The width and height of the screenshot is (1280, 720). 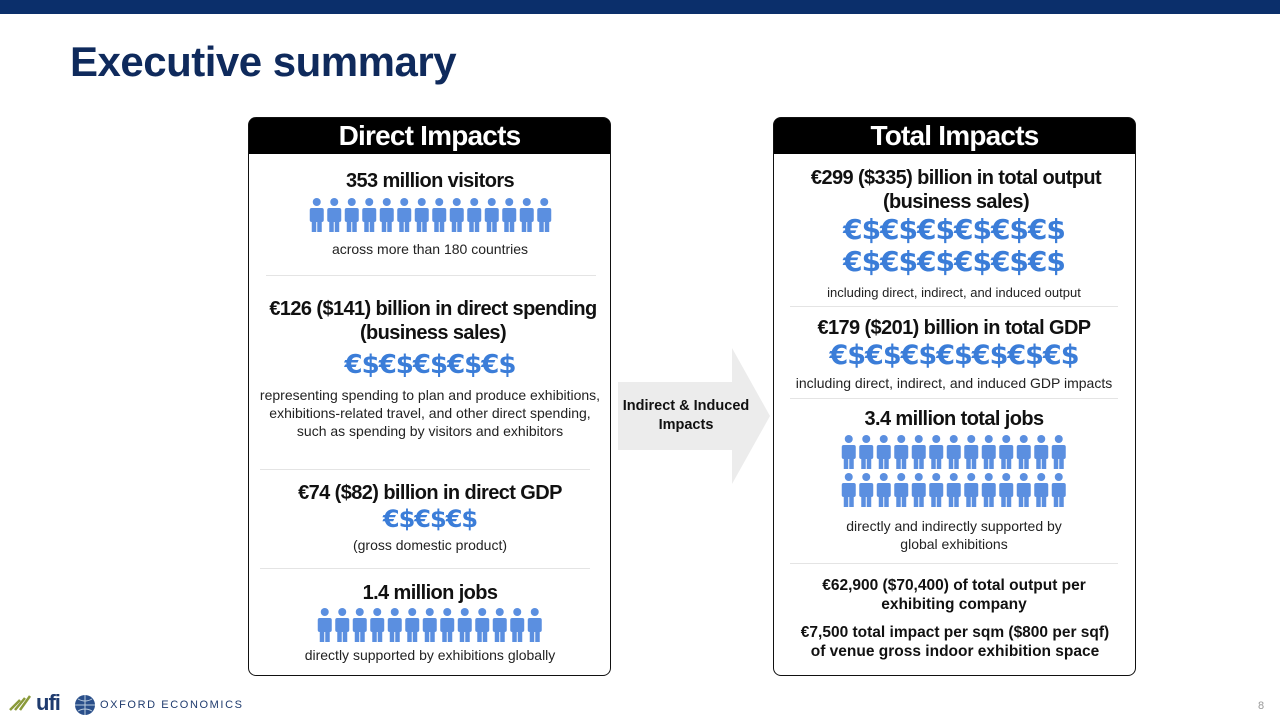 What do you see at coordinates (263, 61) in the screenshot?
I see `slide-title: Executive summary` at bounding box center [263, 61].